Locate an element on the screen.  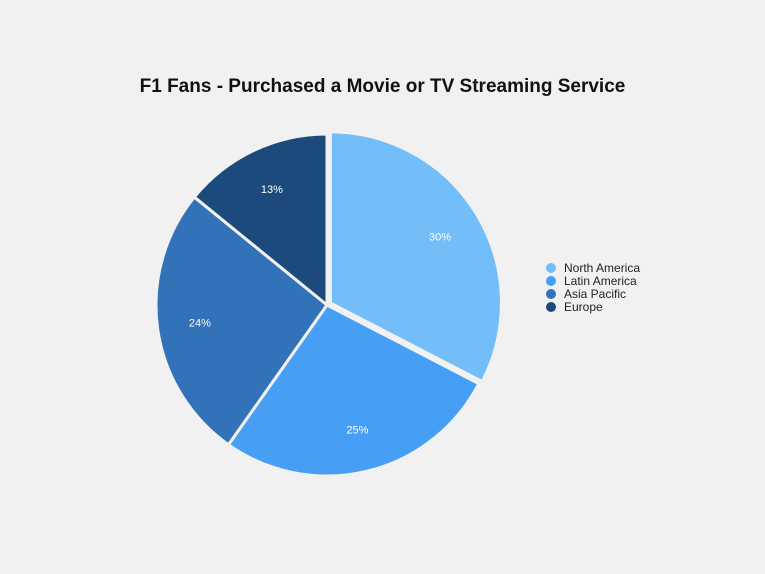
legend-item-north-america: North America is located at coordinates (593, 267).